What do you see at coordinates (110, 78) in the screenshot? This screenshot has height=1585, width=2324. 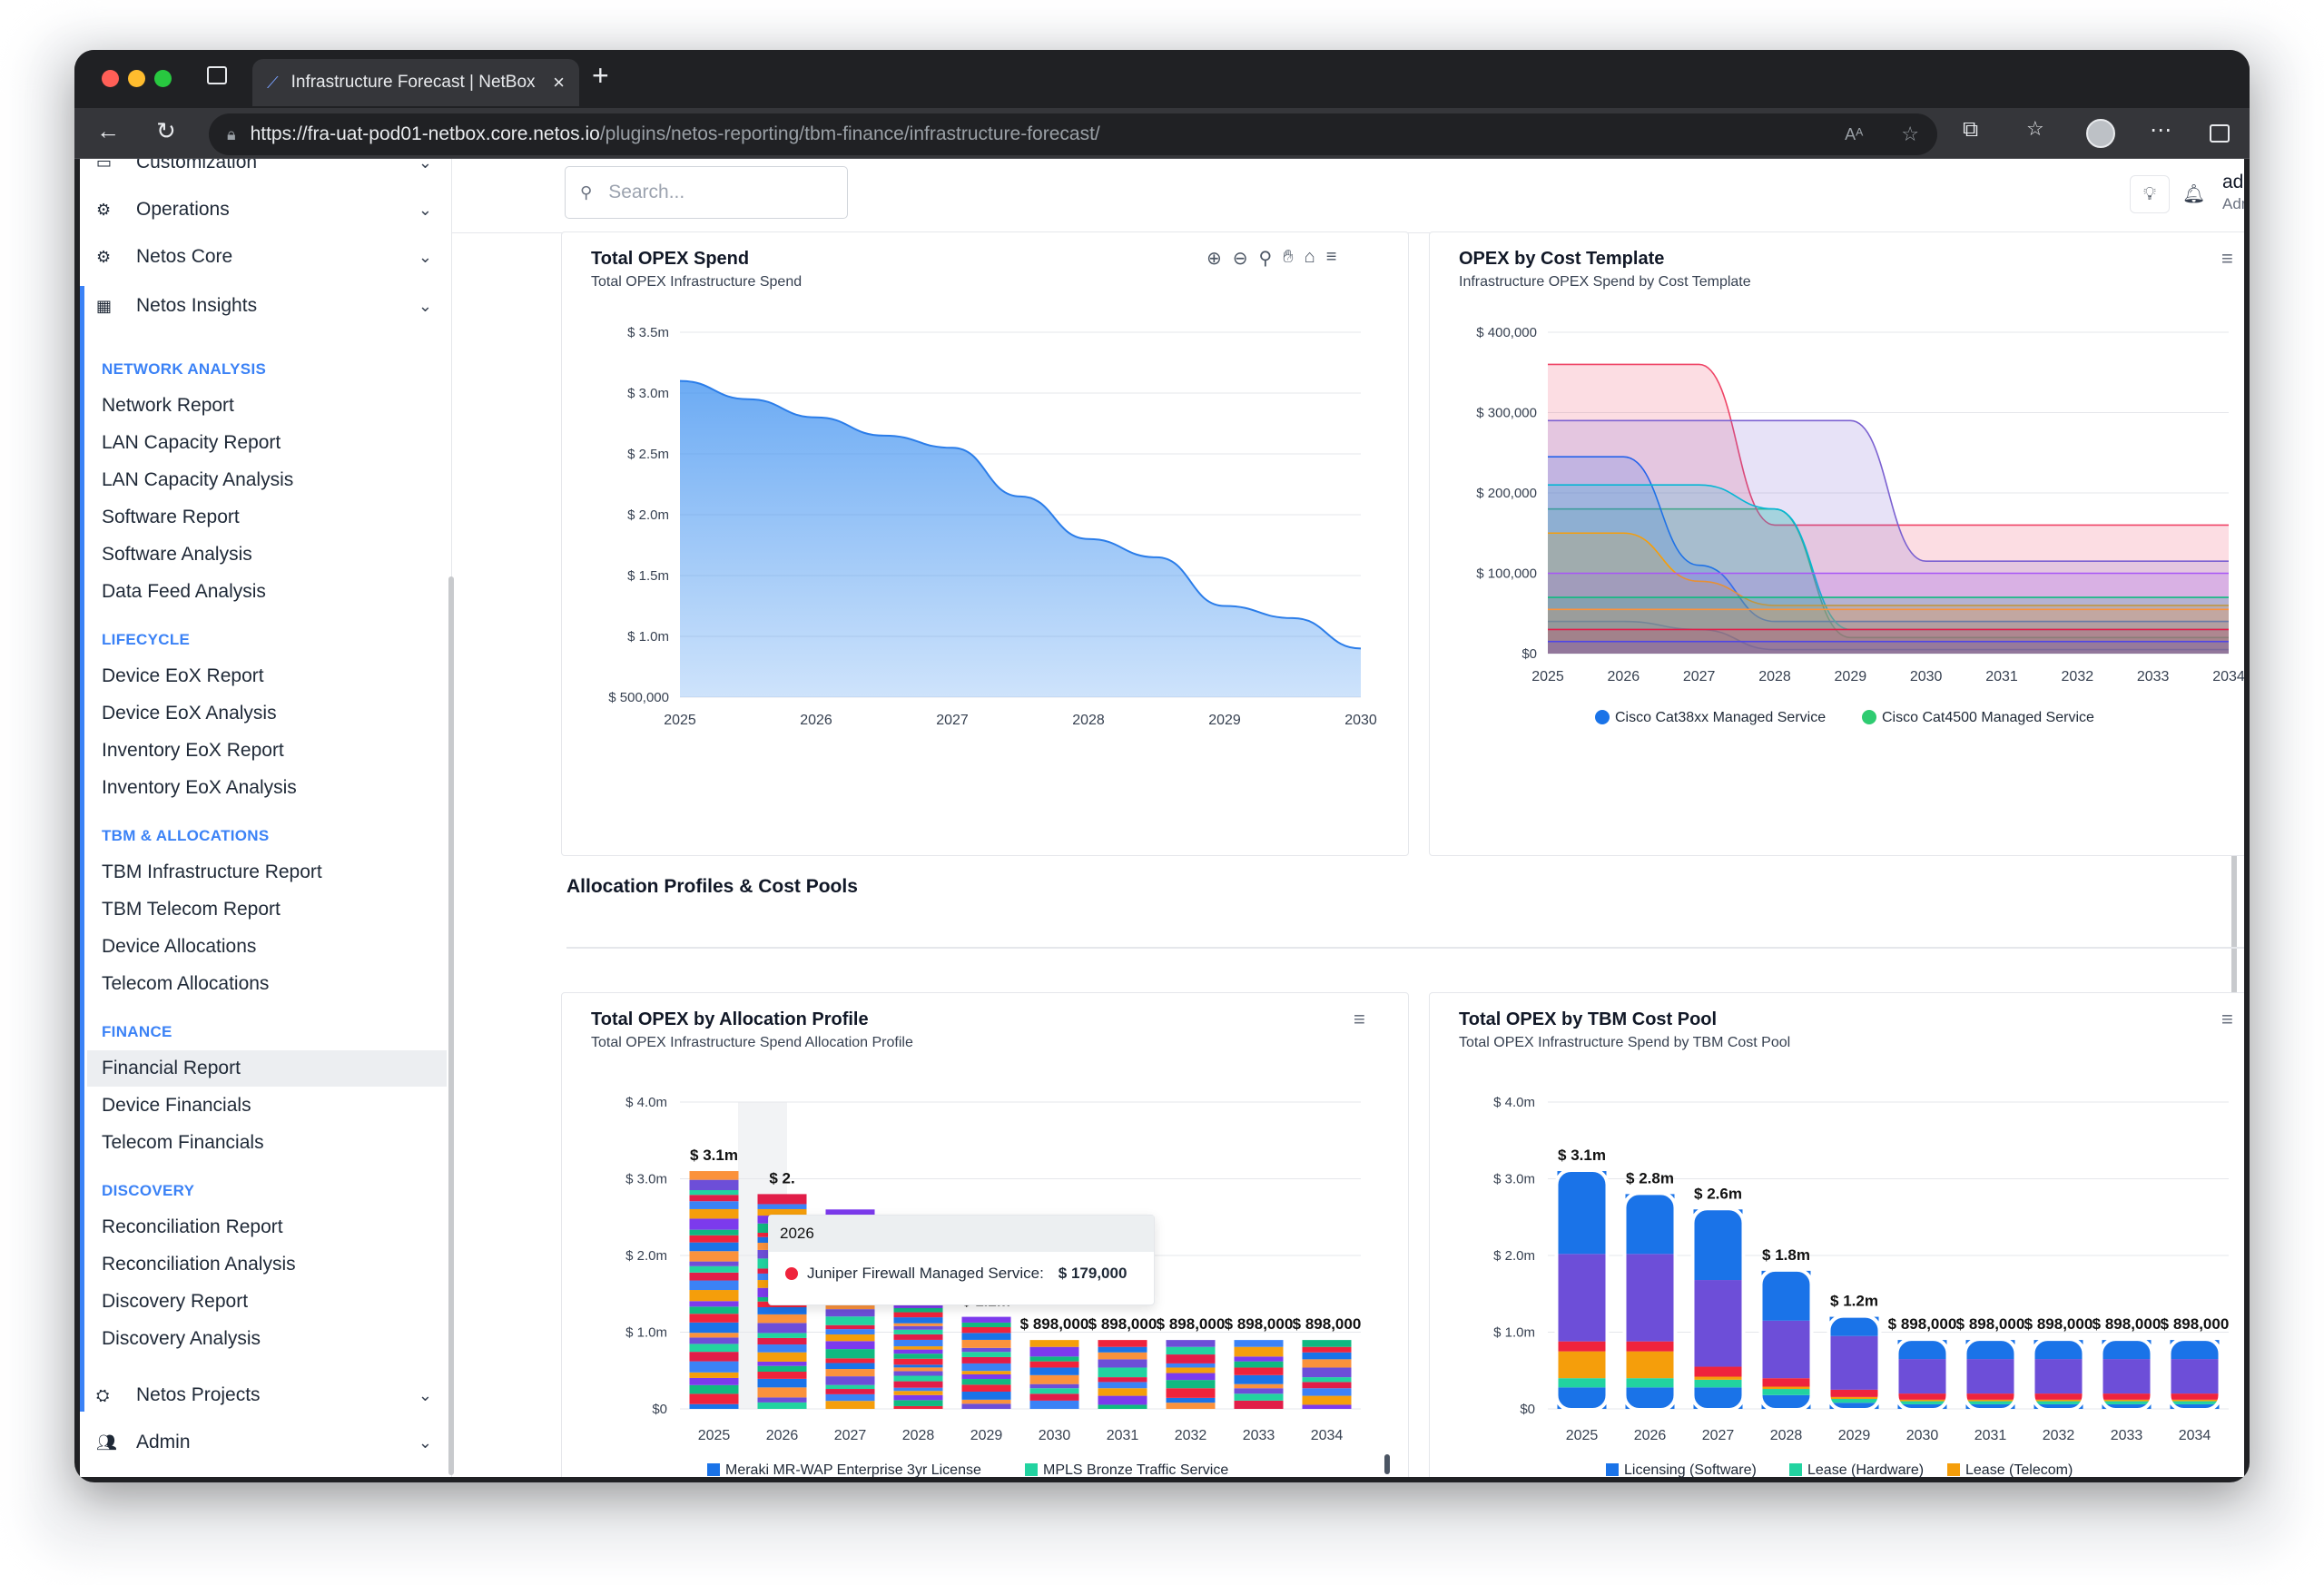 I see `close-window-button` at bounding box center [110, 78].